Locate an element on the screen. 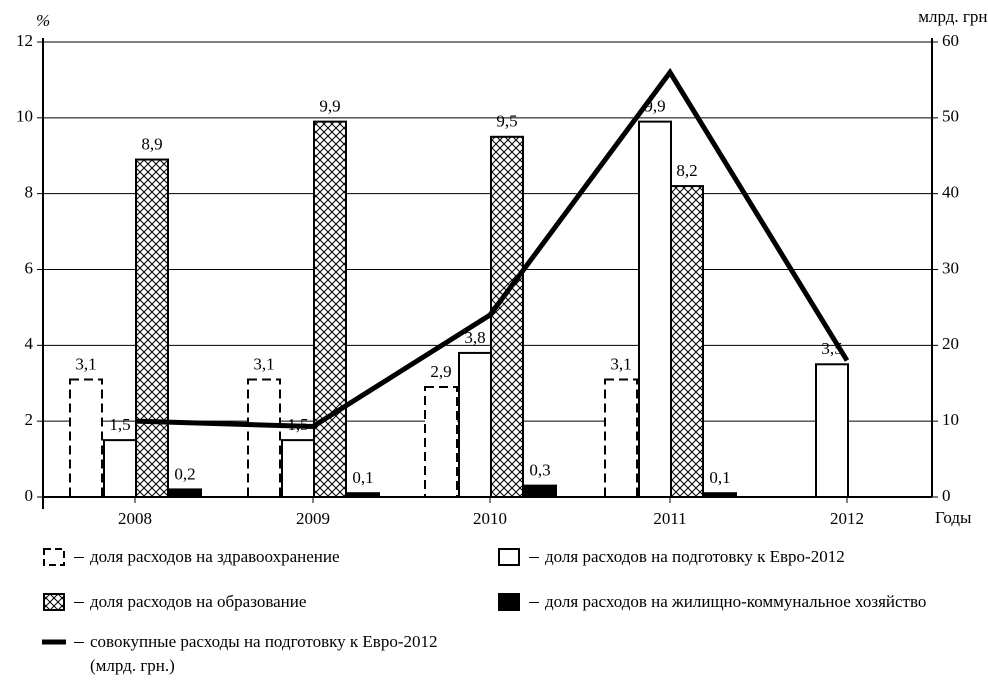 Image resolution: width=988 pixels, height=682 pixels. data-label: 8,2 is located at coordinates (686, 170).